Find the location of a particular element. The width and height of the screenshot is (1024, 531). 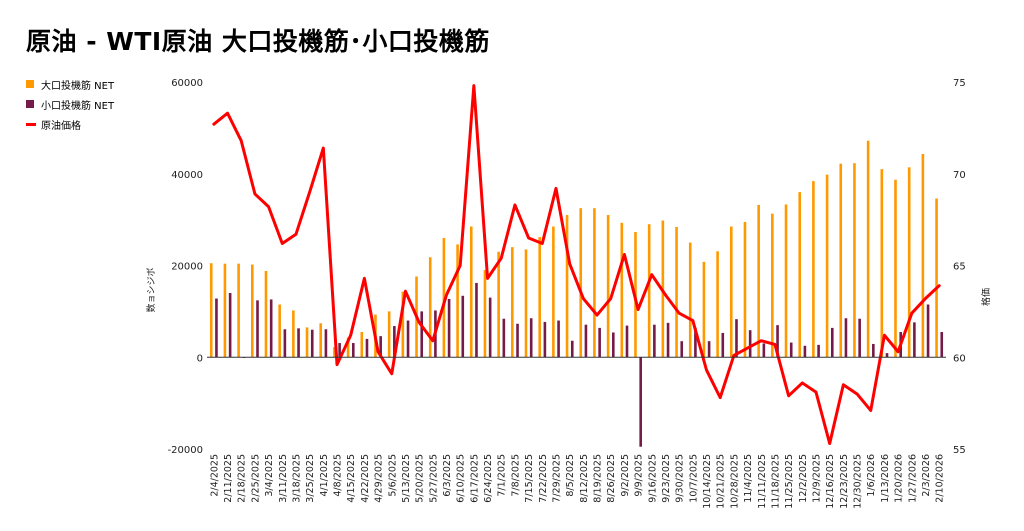

y2-tick-label: 55 is located at coordinates (959, 450).